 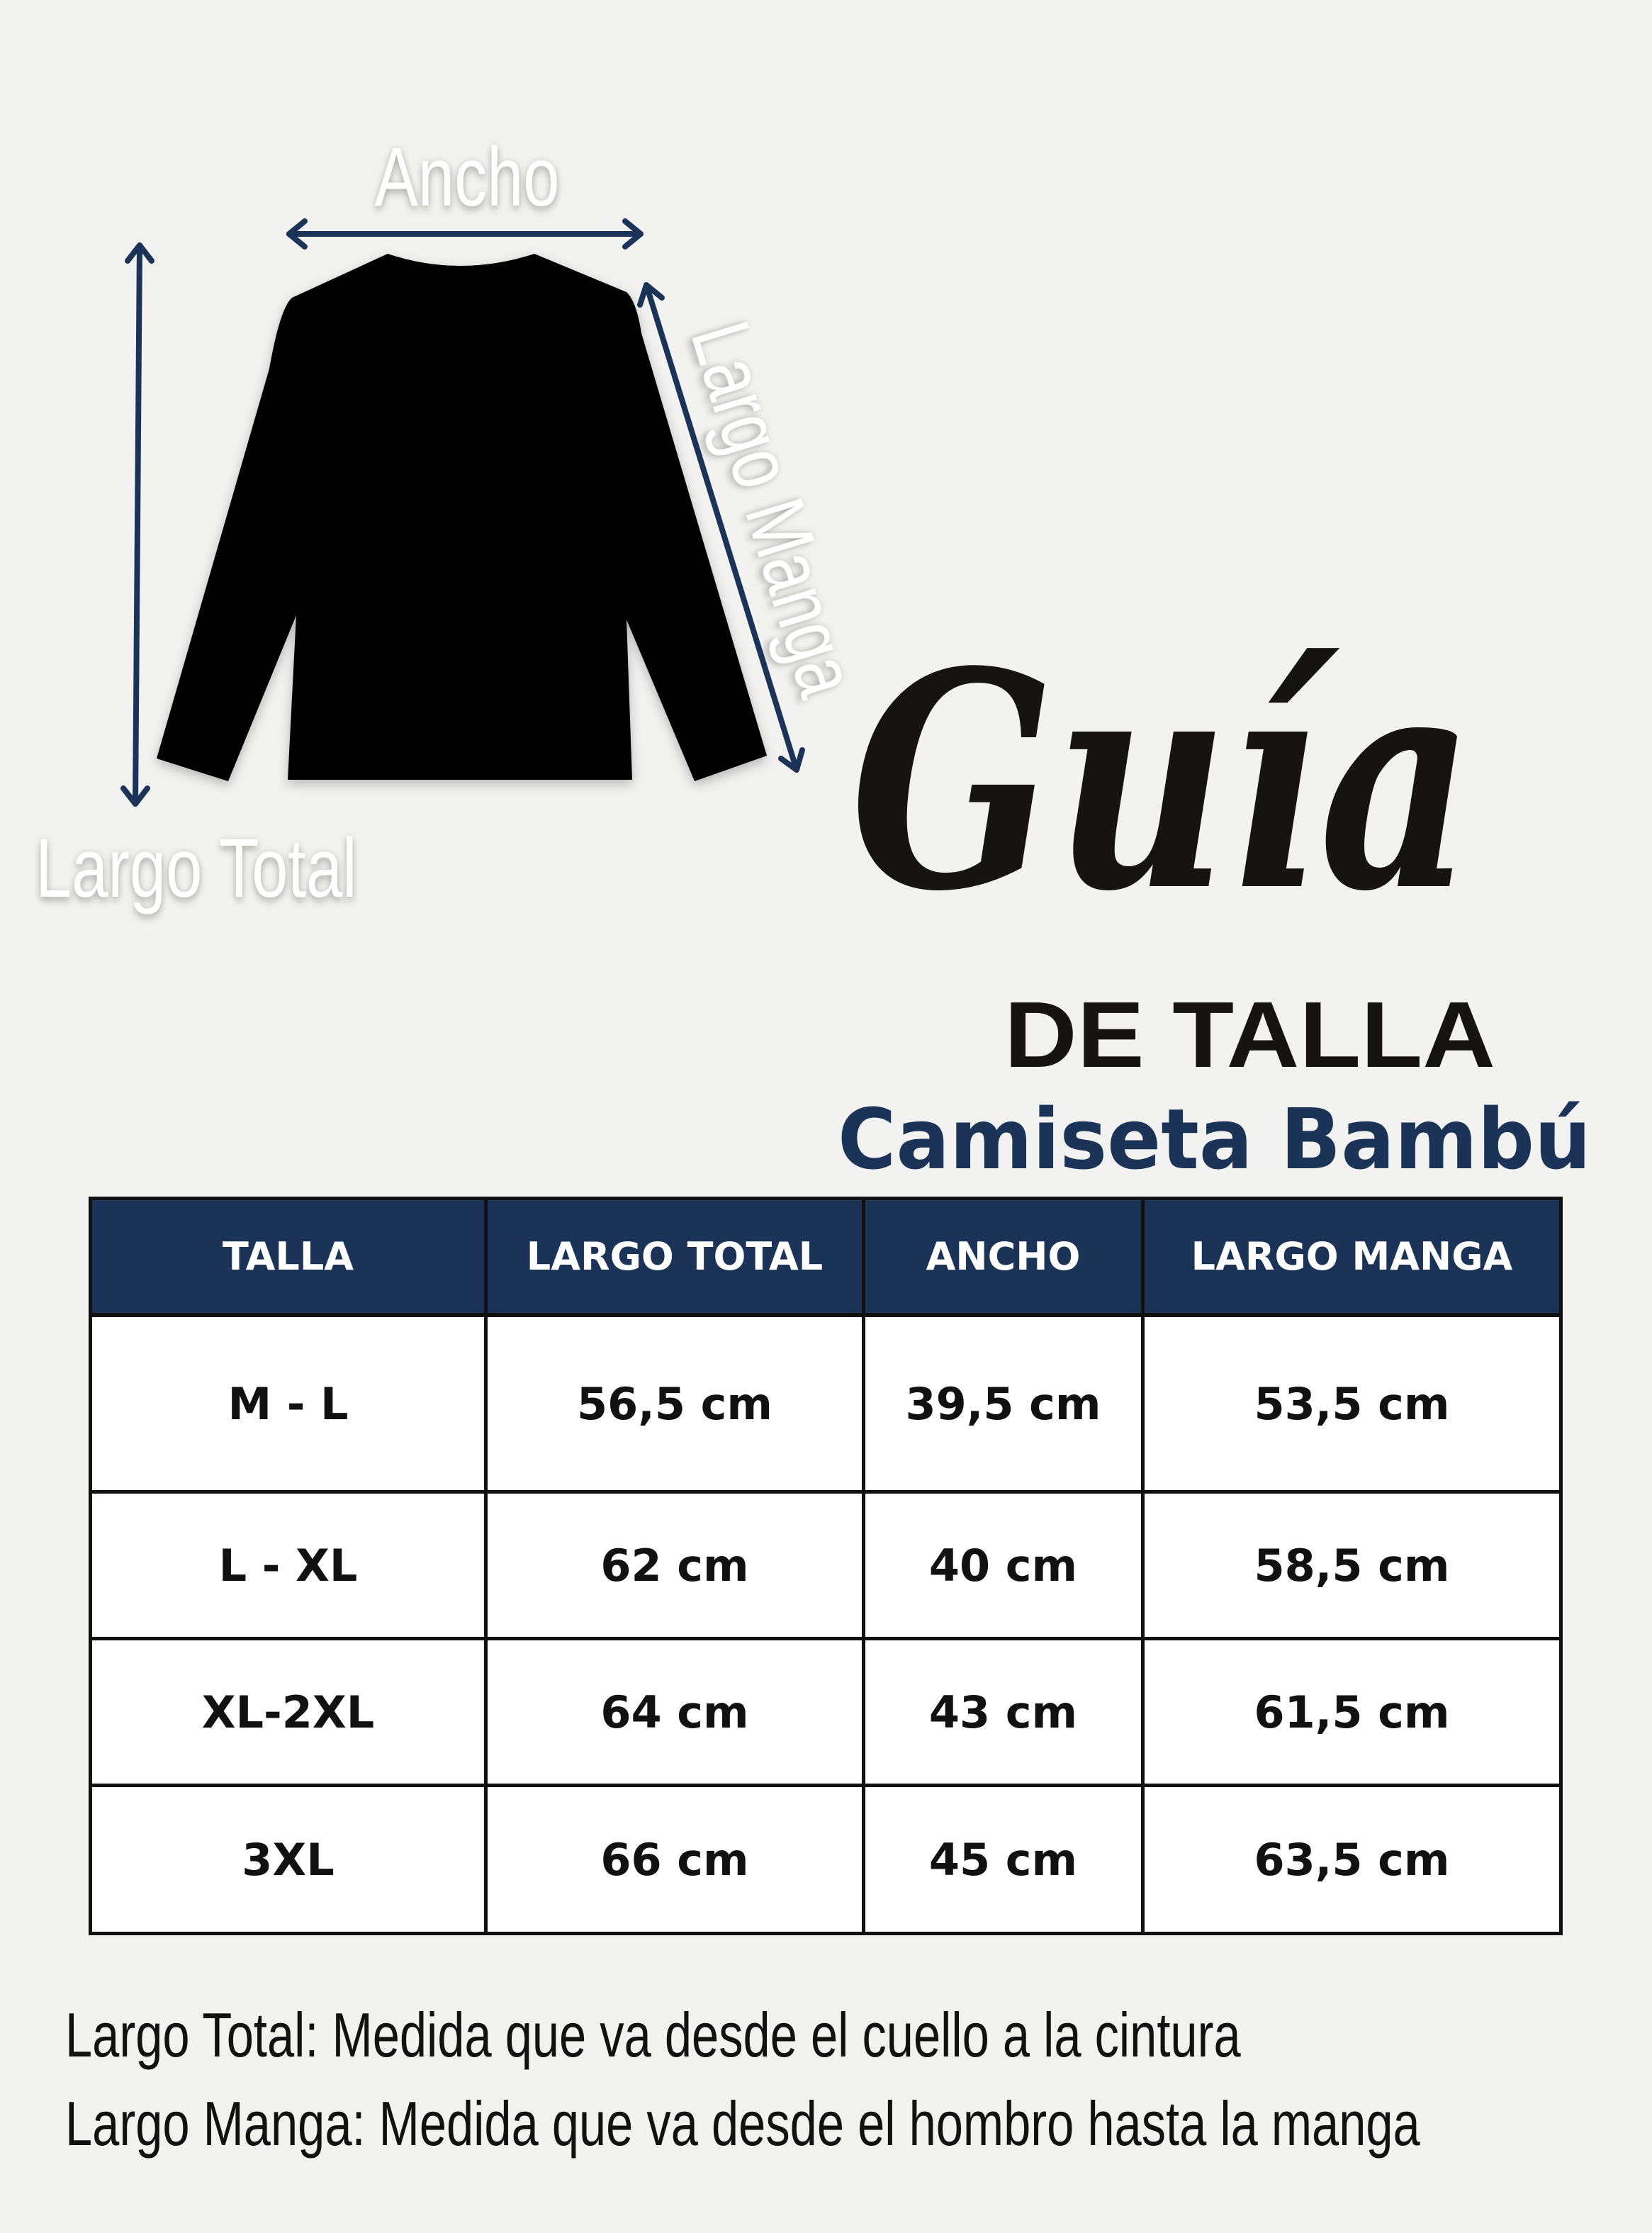 What do you see at coordinates (1005, 1406) in the screenshot?
I see `table-cell: 39,5 cm` at bounding box center [1005, 1406].